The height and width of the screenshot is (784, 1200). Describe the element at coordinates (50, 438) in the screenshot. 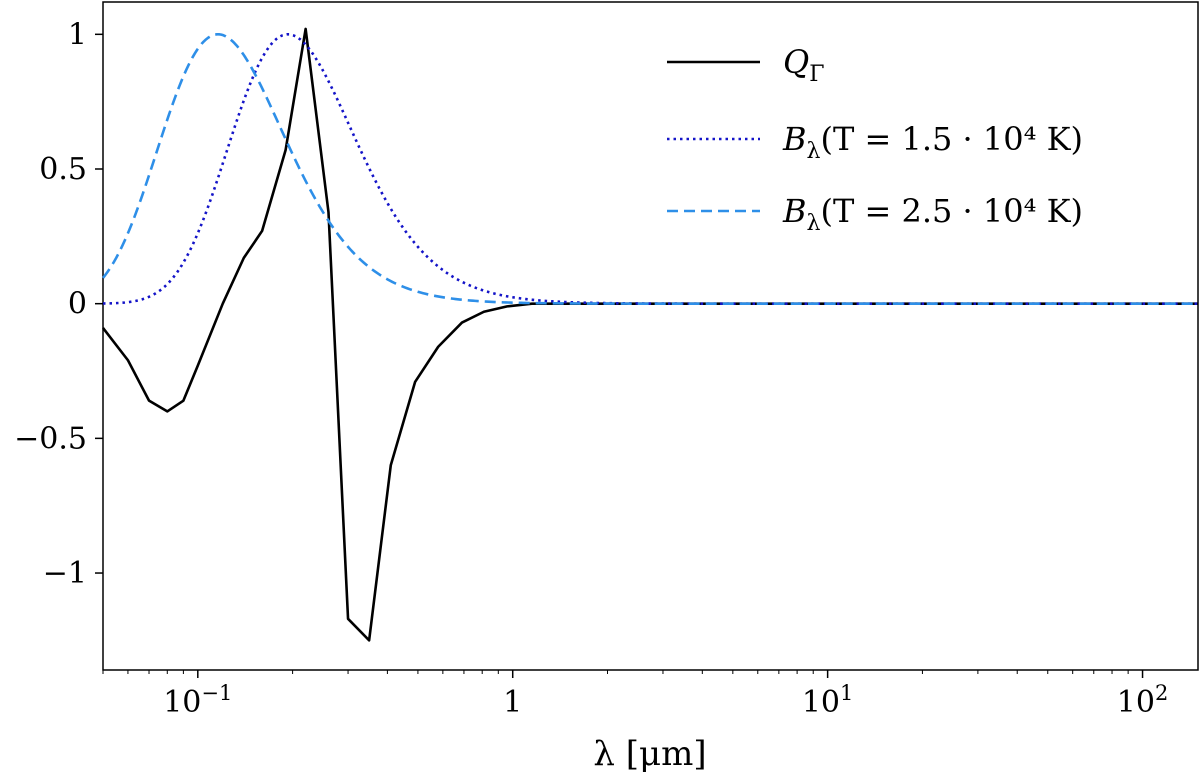

I see `y-tick-label-3: −0.5` at that location.